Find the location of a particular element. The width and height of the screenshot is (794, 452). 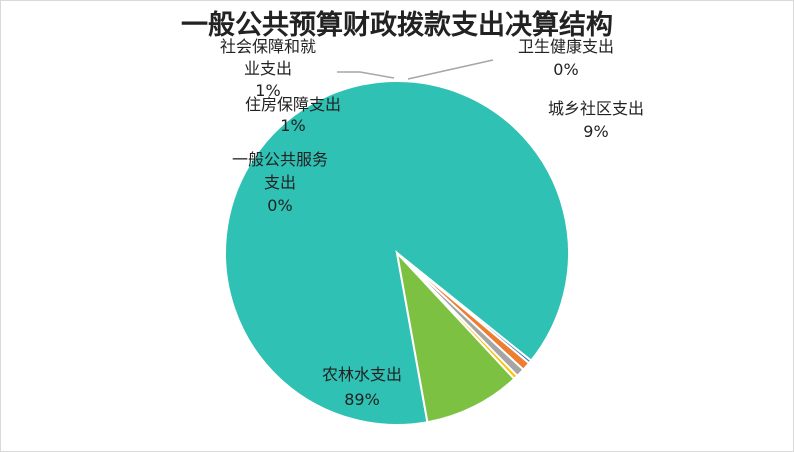

slice-name: 农林水支出 is located at coordinates (362, 374).